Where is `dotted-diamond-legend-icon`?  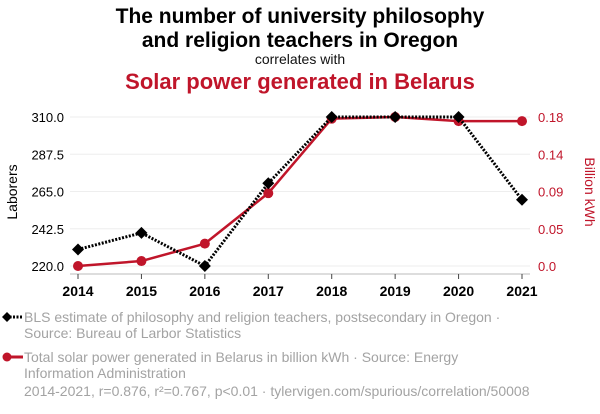 dotted-diamond-legend-icon is located at coordinates (12, 317).